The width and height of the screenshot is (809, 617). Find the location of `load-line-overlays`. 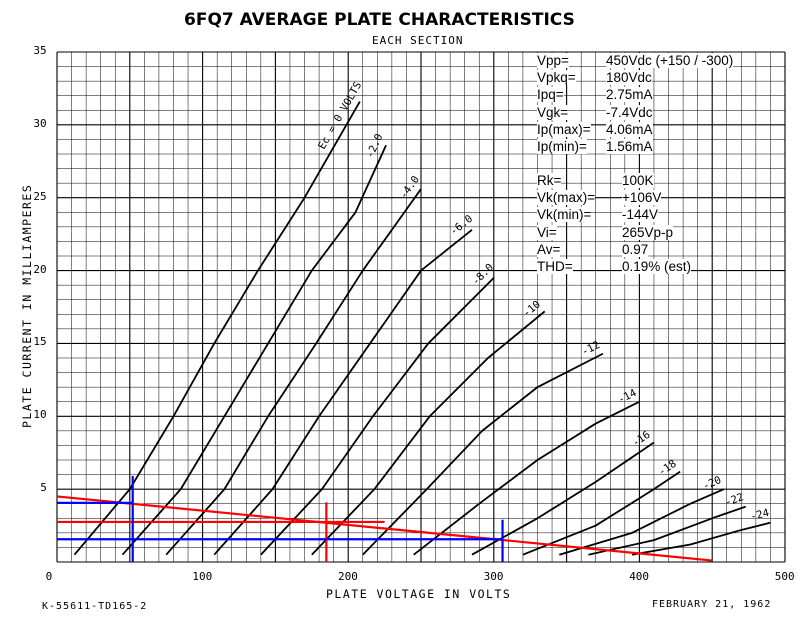

load-line-overlays is located at coordinates (384, 519).